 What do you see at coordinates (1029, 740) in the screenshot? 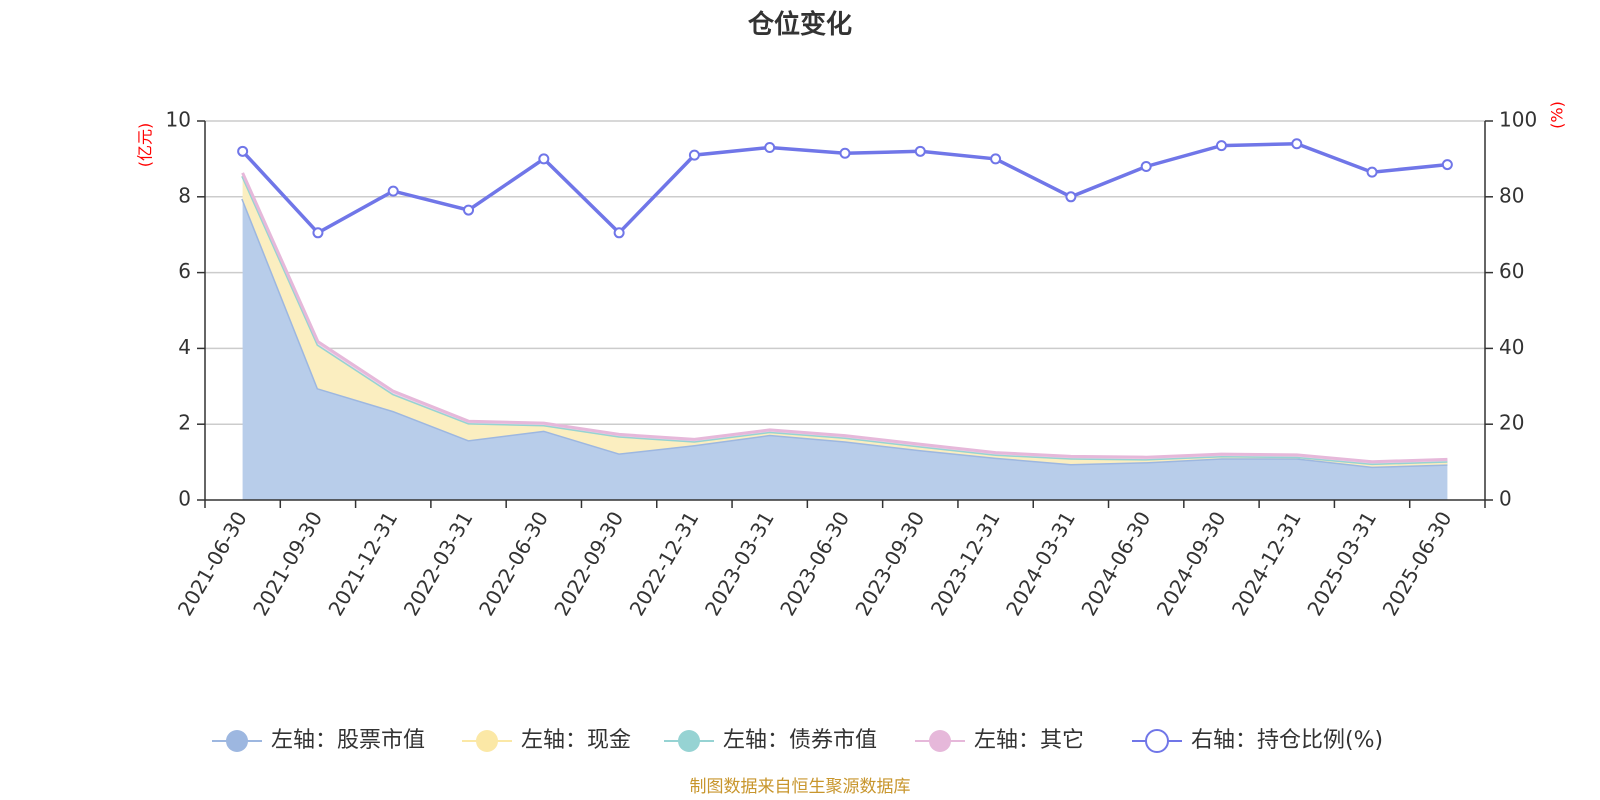
I see `legend-label: 左轴：其它` at bounding box center [1029, 740].